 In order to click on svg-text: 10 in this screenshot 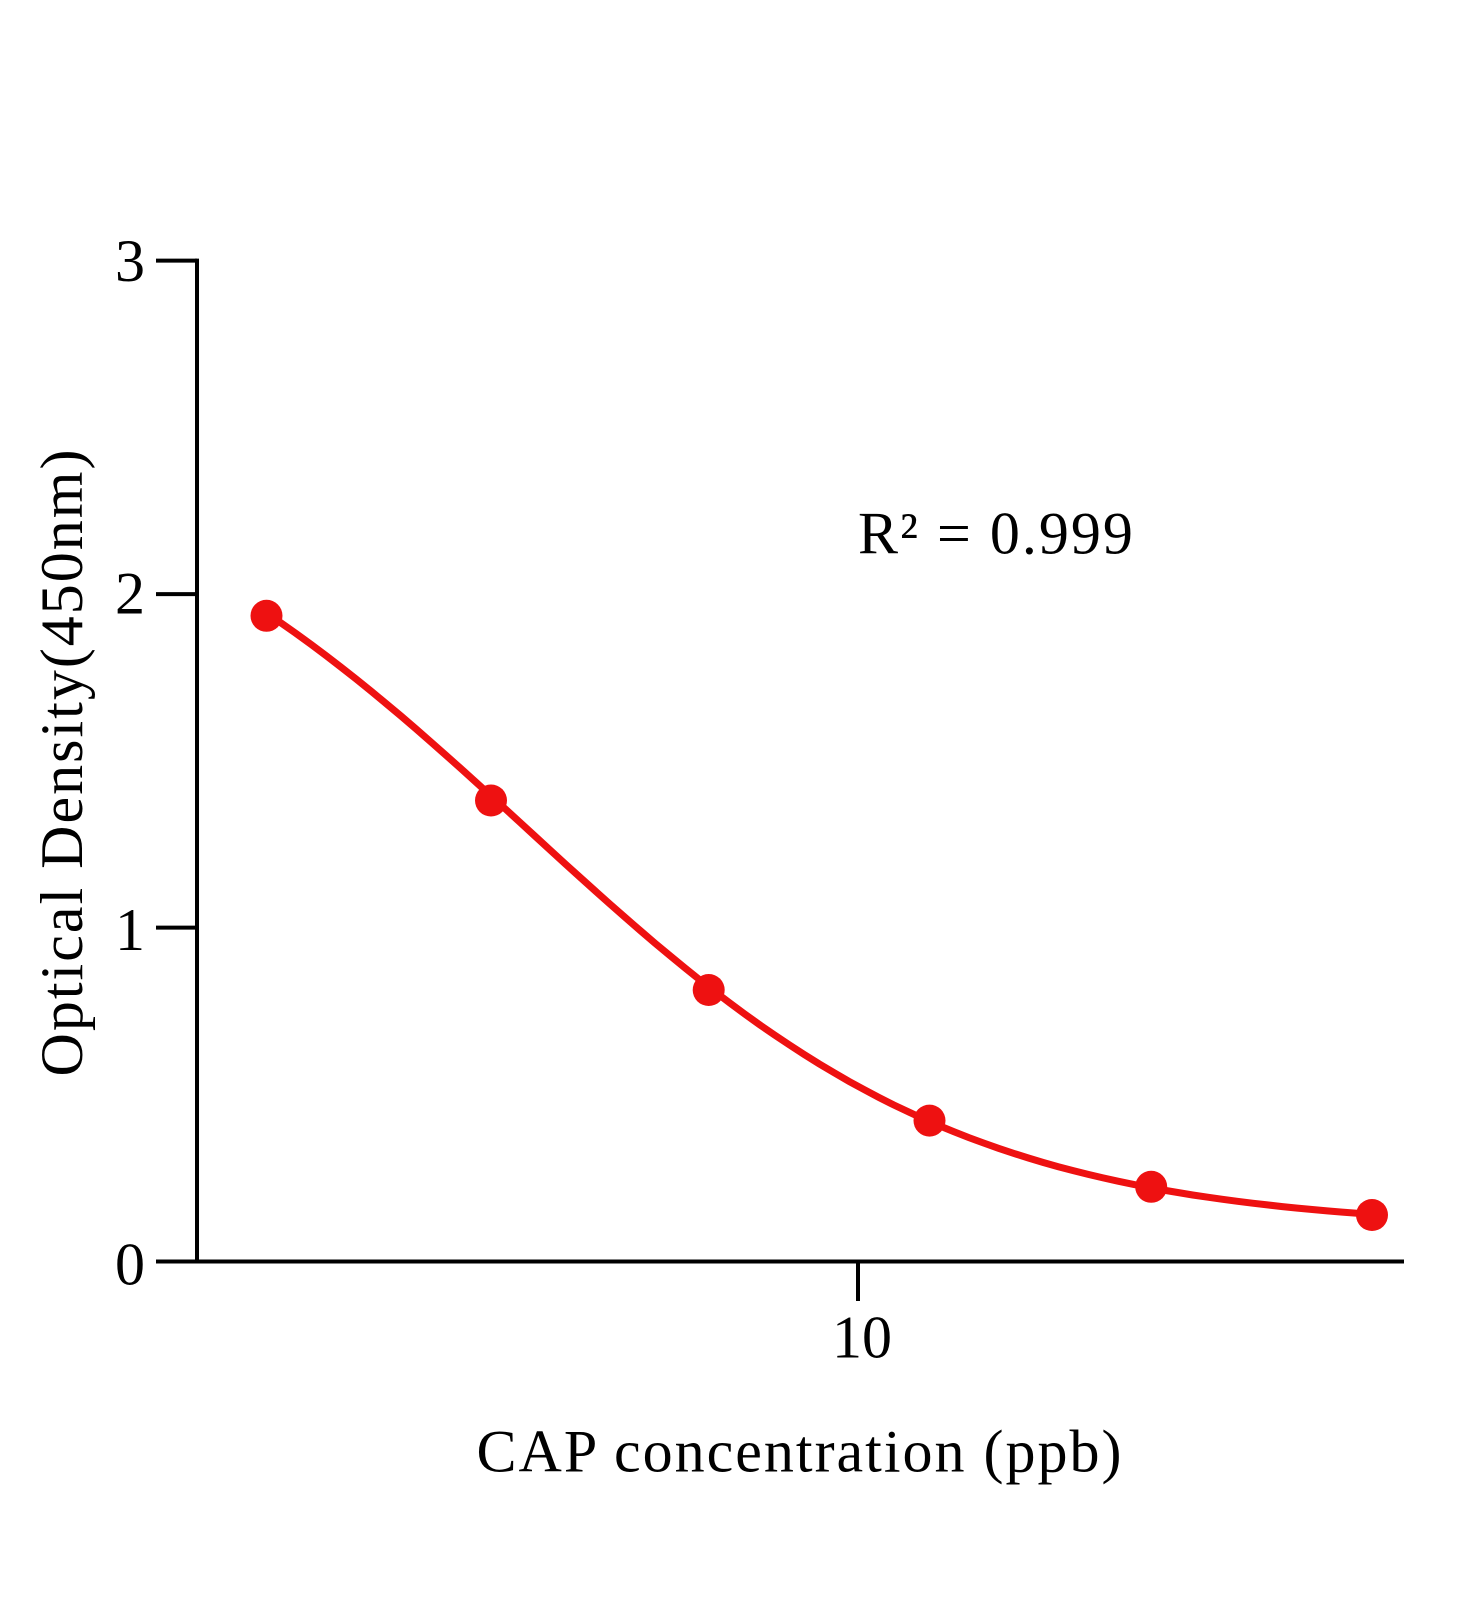, I will do `click(862, 1338)`.